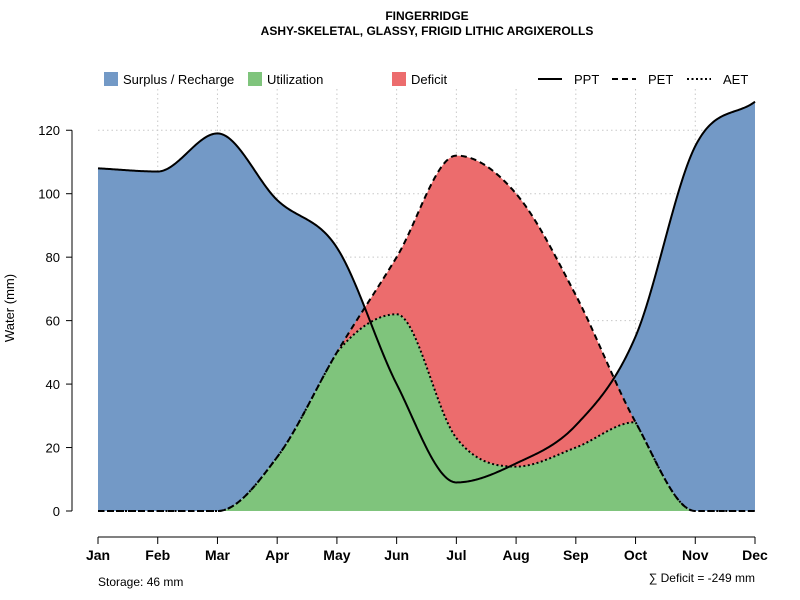 The image size is (800, 600). I want to click on y-tick-label: 100, so click(49, 194).